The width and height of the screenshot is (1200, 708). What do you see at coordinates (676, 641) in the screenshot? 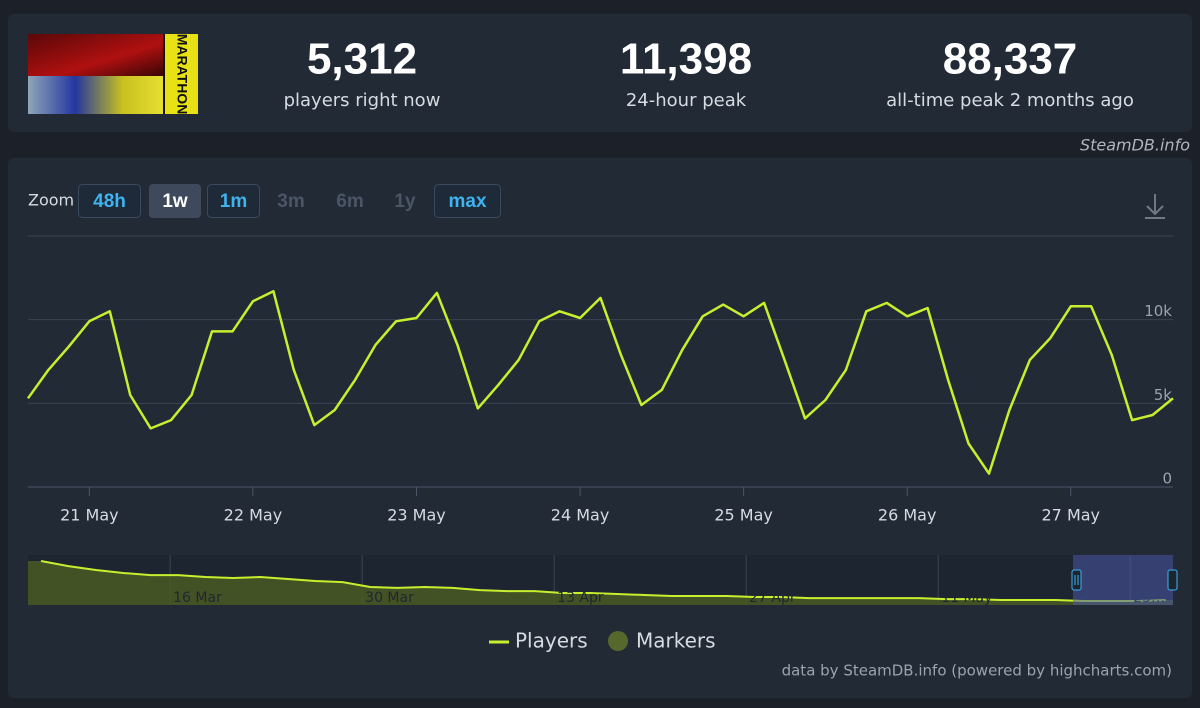
I see `legend-label: Markers` at bounding box center [676, 641].